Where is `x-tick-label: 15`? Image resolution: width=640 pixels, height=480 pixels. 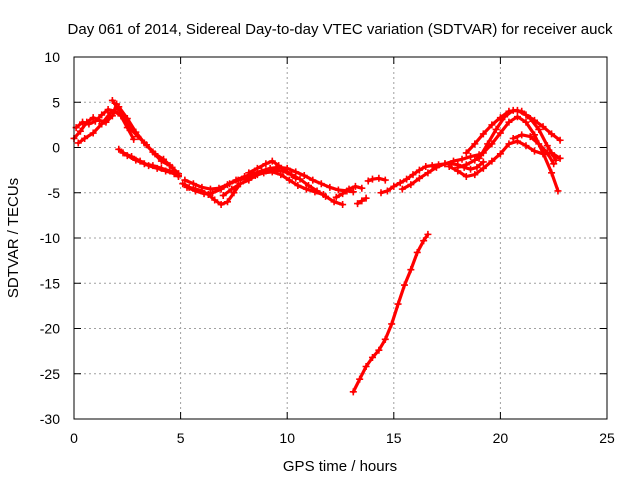
x-tick-label: 15 is located at coordinates (394, 438).